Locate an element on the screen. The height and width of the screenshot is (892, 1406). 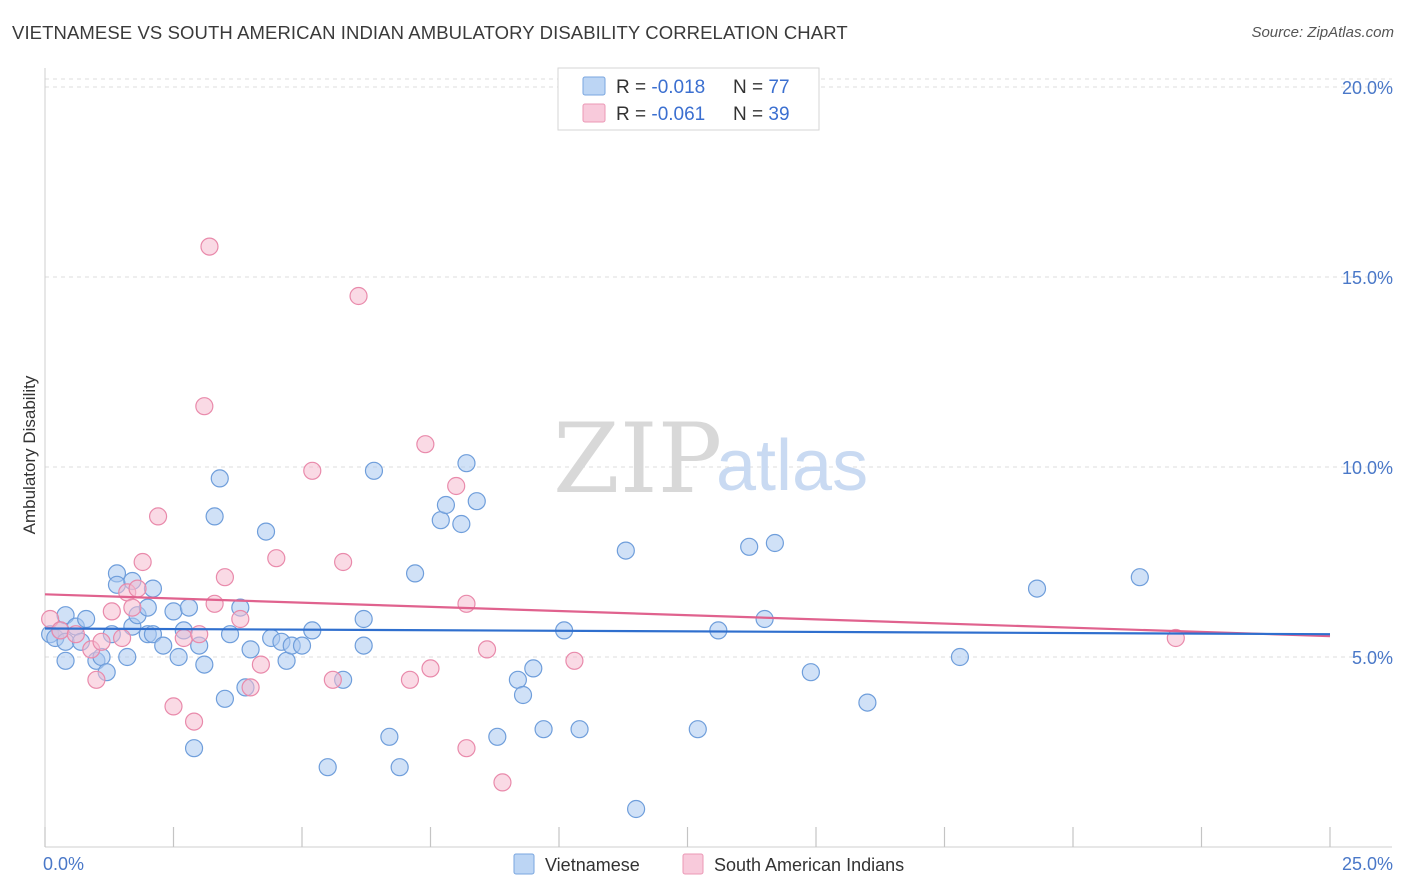
watermark-atlas: atlas is located at coordinates (792, 466).